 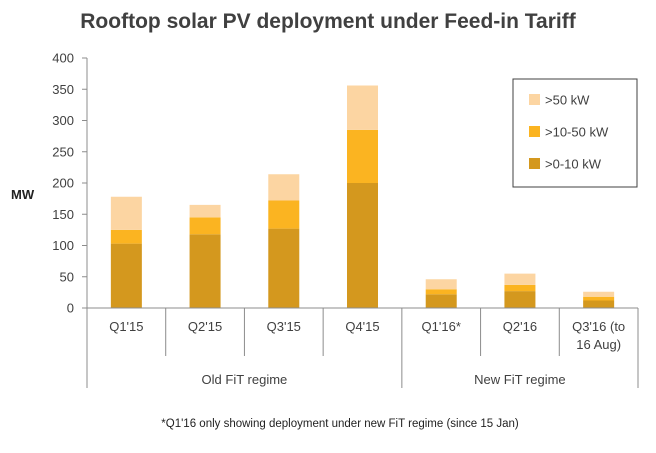 I want to click on x-tick-label: Q1'16*, so click(x=441, y=326).